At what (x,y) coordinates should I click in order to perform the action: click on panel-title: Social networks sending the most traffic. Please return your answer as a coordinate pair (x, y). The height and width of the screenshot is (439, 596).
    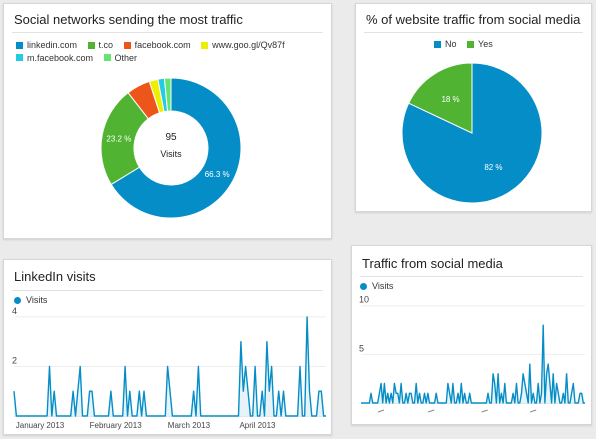
    Looking at the image, I should click on (128, 19).